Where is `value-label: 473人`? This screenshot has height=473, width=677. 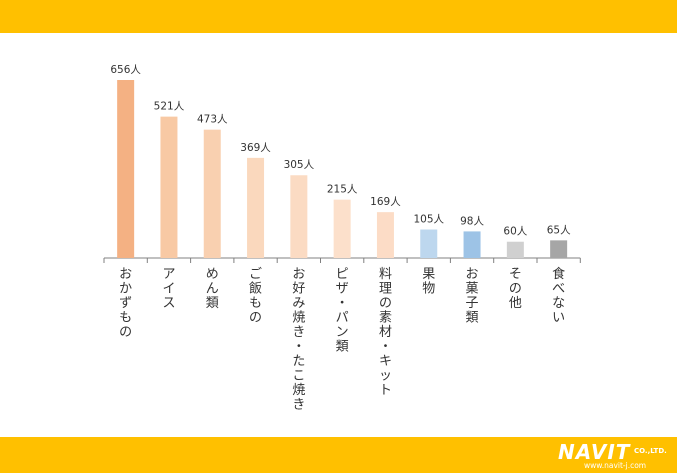
value-label: 473人 is located at coordinates (212, 120).